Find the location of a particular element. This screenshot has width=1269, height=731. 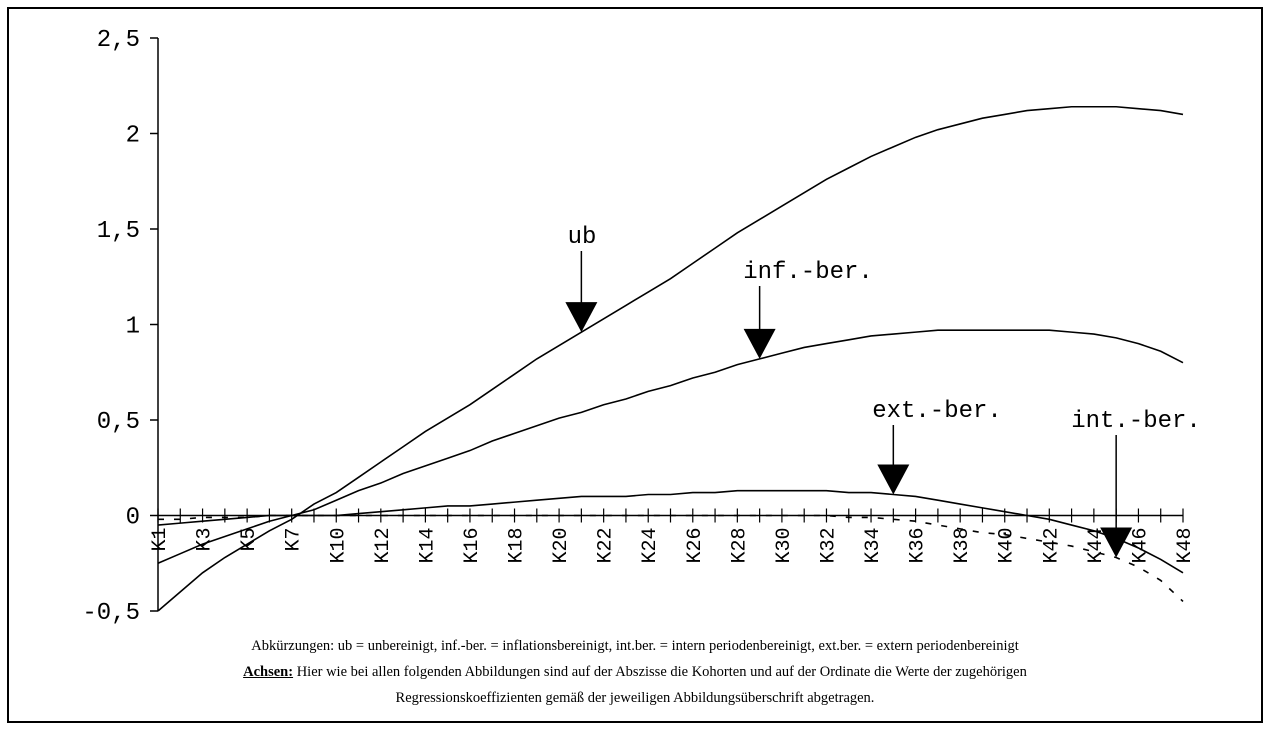

x-tick-label: K7 is located at coordinates (294, 540).